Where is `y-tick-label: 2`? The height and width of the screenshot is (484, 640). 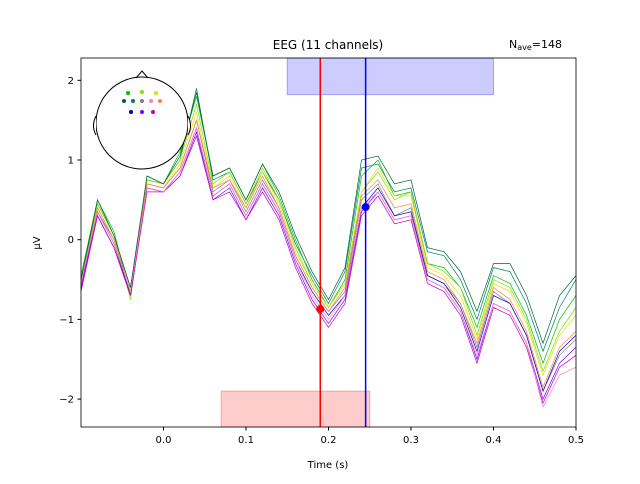
y-tick-label: 2 is located at coordinates (71, 81).